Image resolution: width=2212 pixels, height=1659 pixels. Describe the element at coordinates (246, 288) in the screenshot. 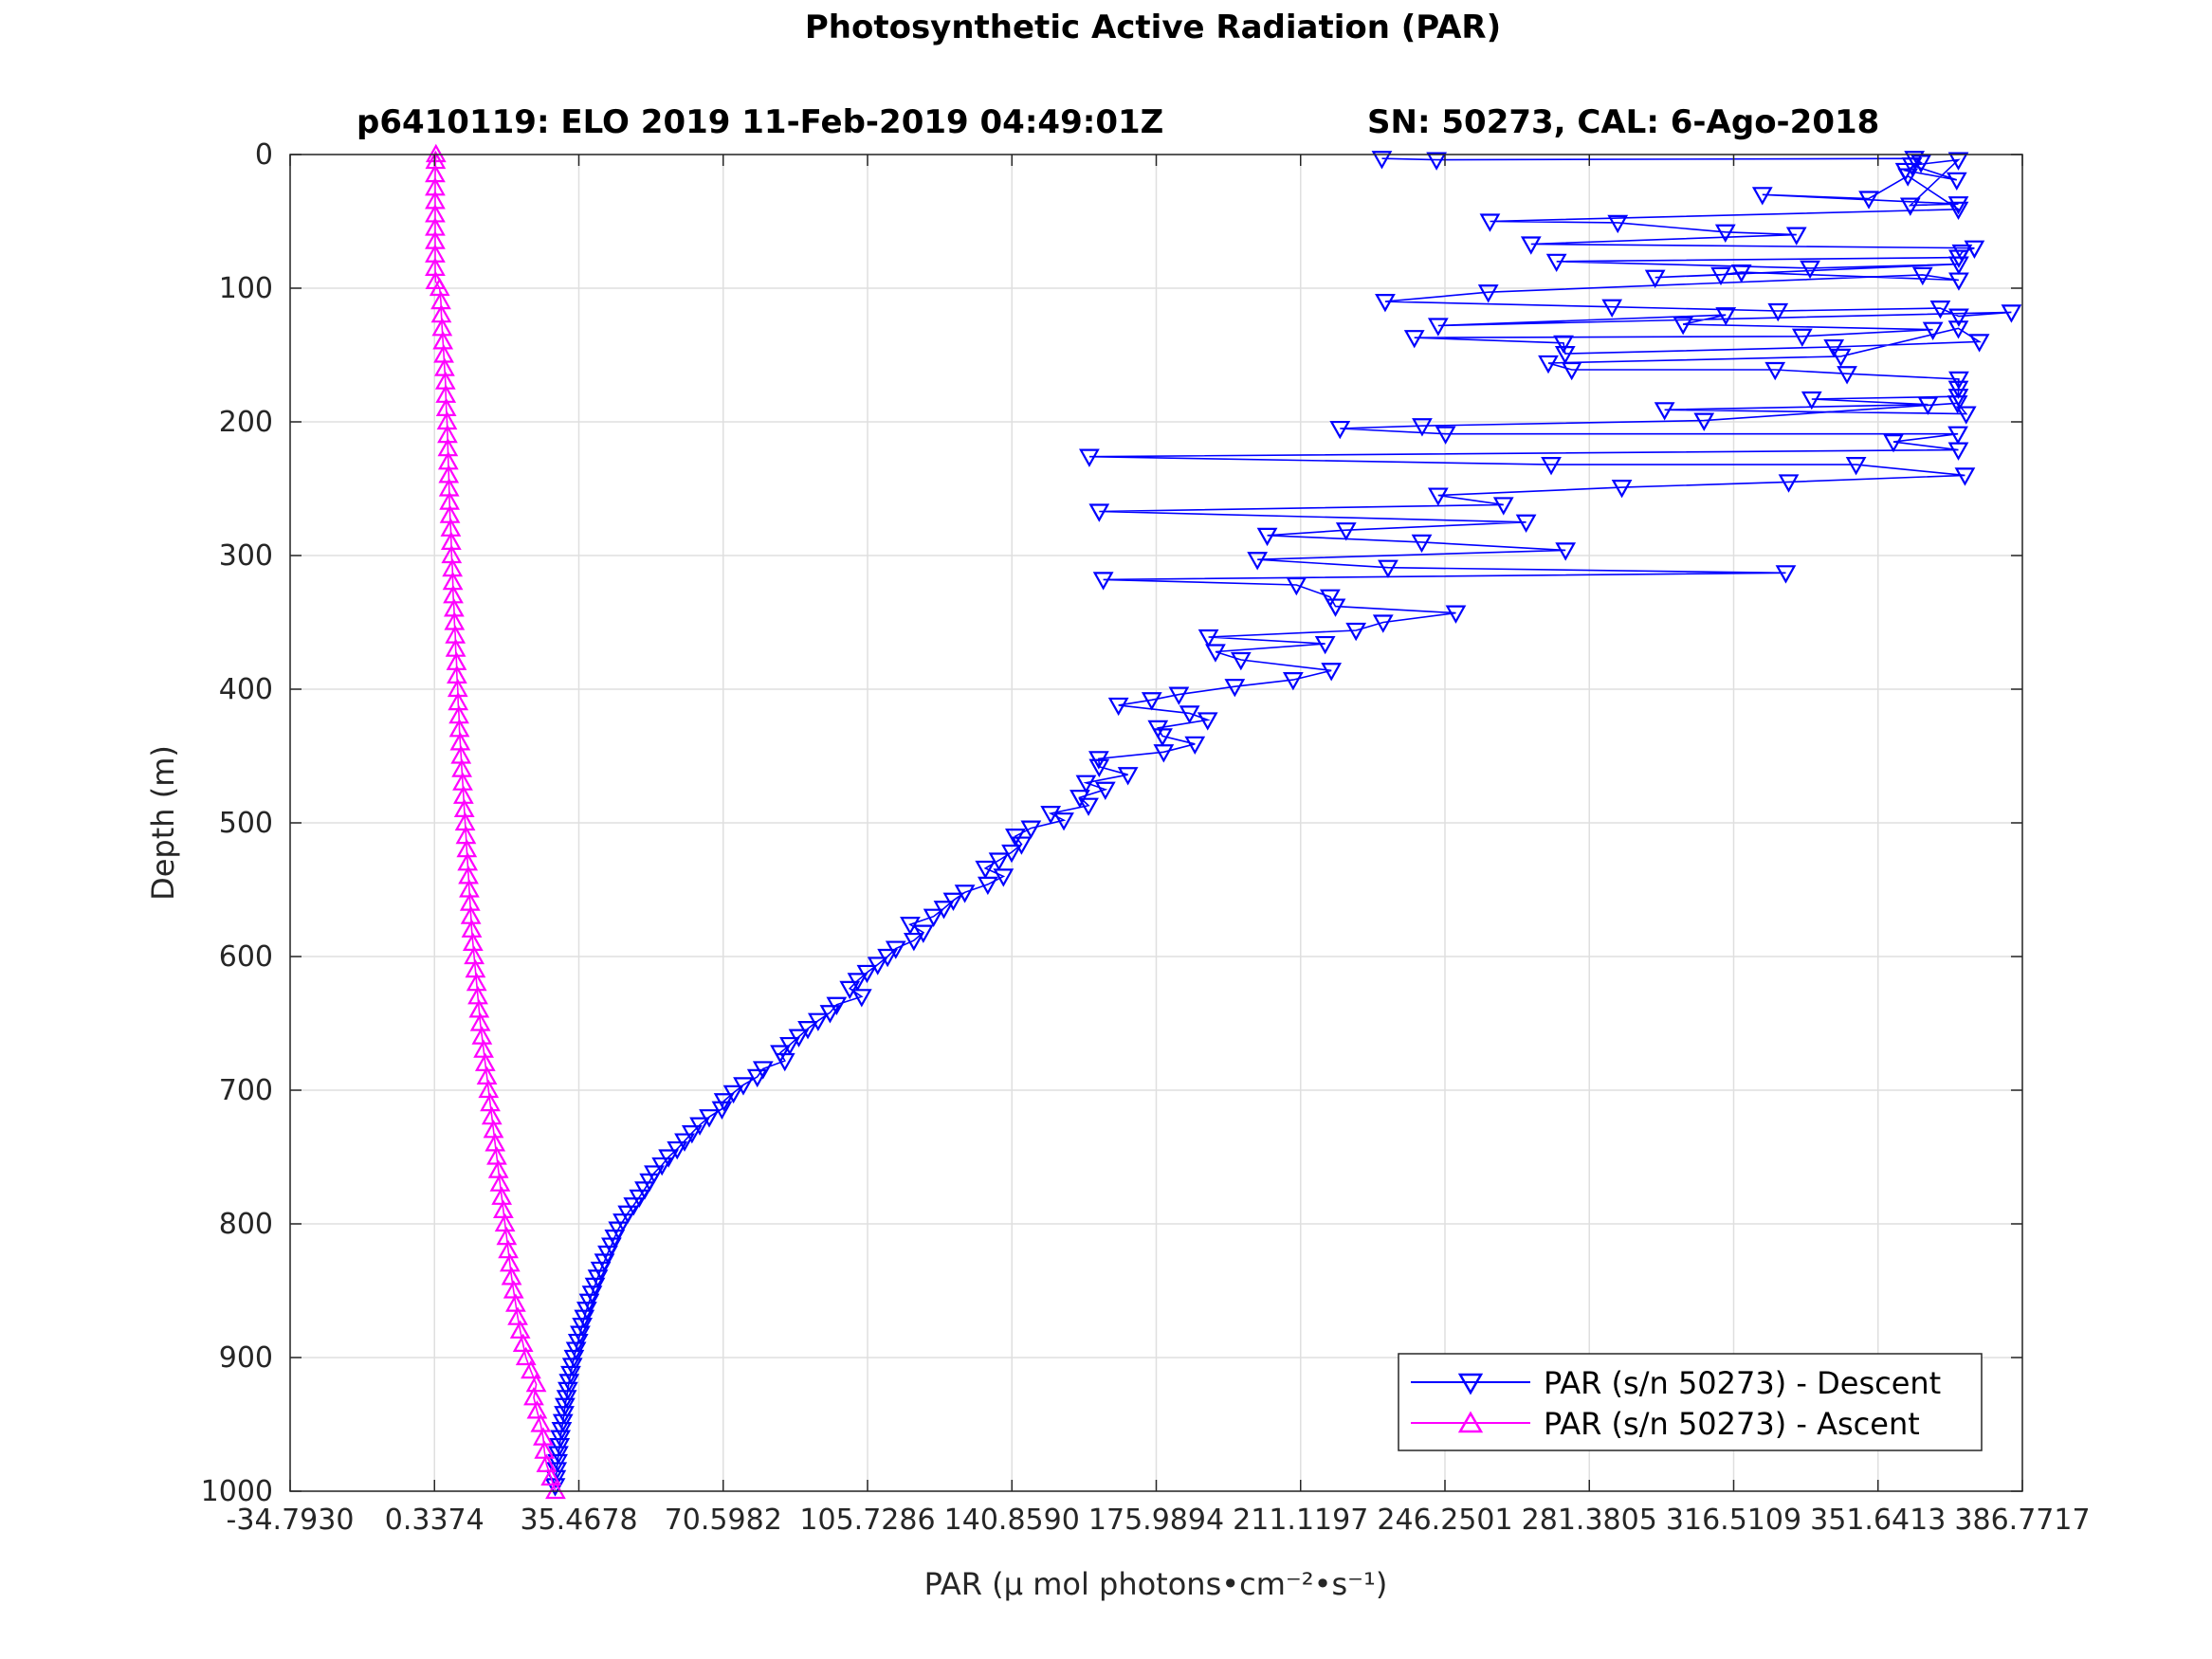

I see `y-tick-label: 100` at that location.